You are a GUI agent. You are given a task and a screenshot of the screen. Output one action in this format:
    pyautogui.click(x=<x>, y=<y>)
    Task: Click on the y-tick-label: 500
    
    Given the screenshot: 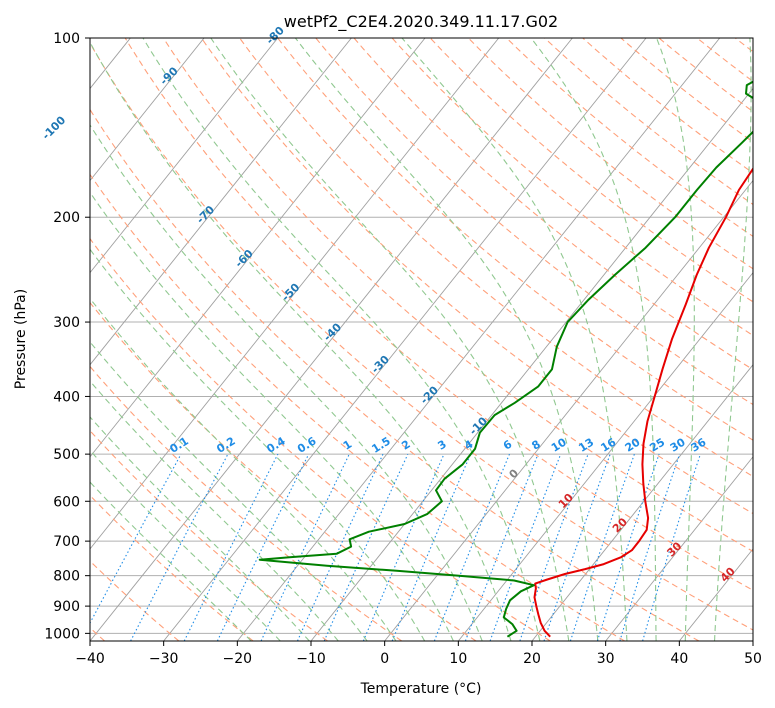 What is the action you would take?
    pyautogui.click(x=66, y=455)
    